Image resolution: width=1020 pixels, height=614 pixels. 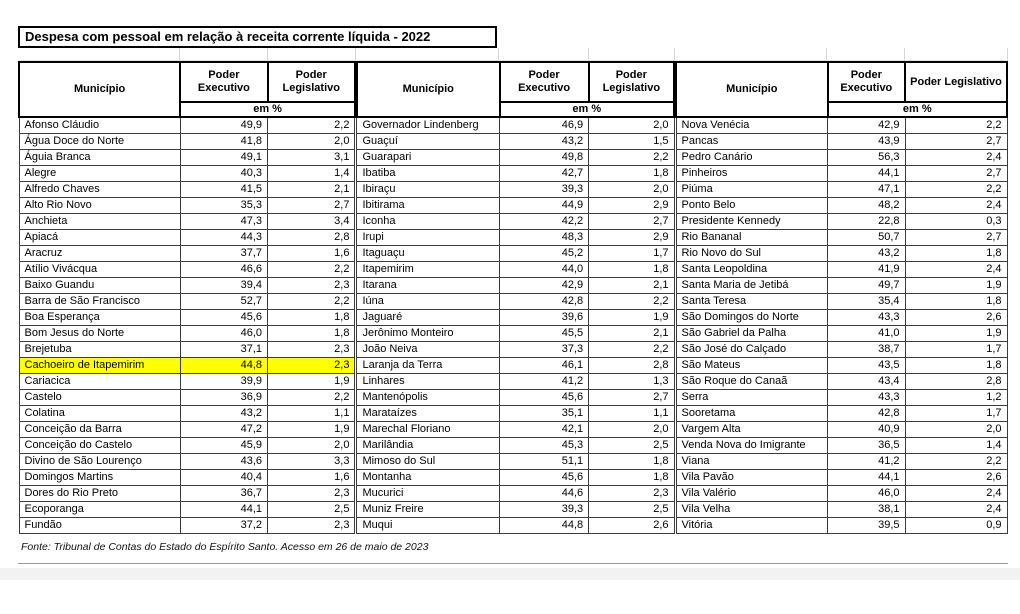 What do you see at coordinates (187, 269) in the screenshot?
I see `table-row: Atílio Vivácqua 46,6 2,2` at bounding box center [187, 269].